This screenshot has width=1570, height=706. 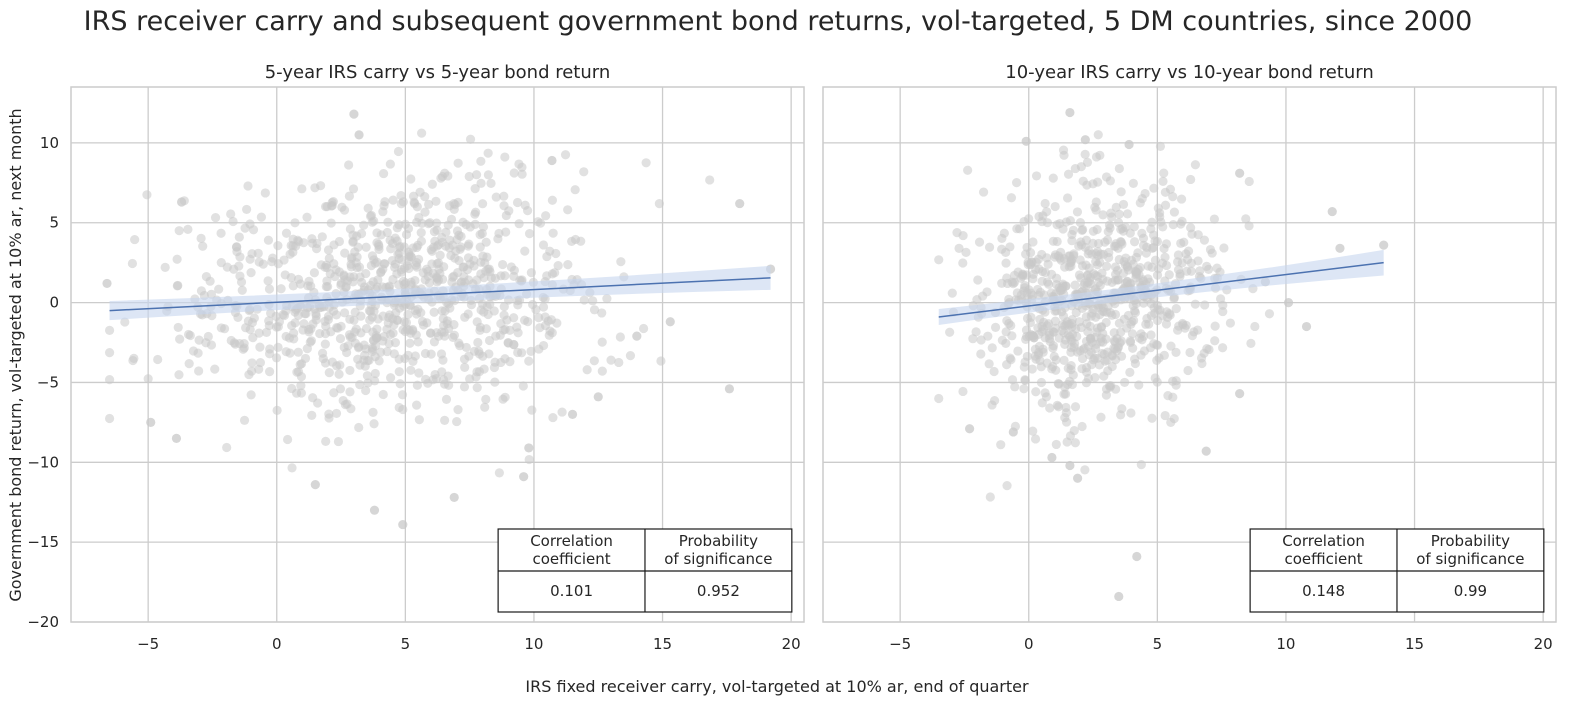 What do you see at coordinates (1158, 644) in the screenshot?
I see `x-tick-label: 5` at bounding box center [1158, 644].